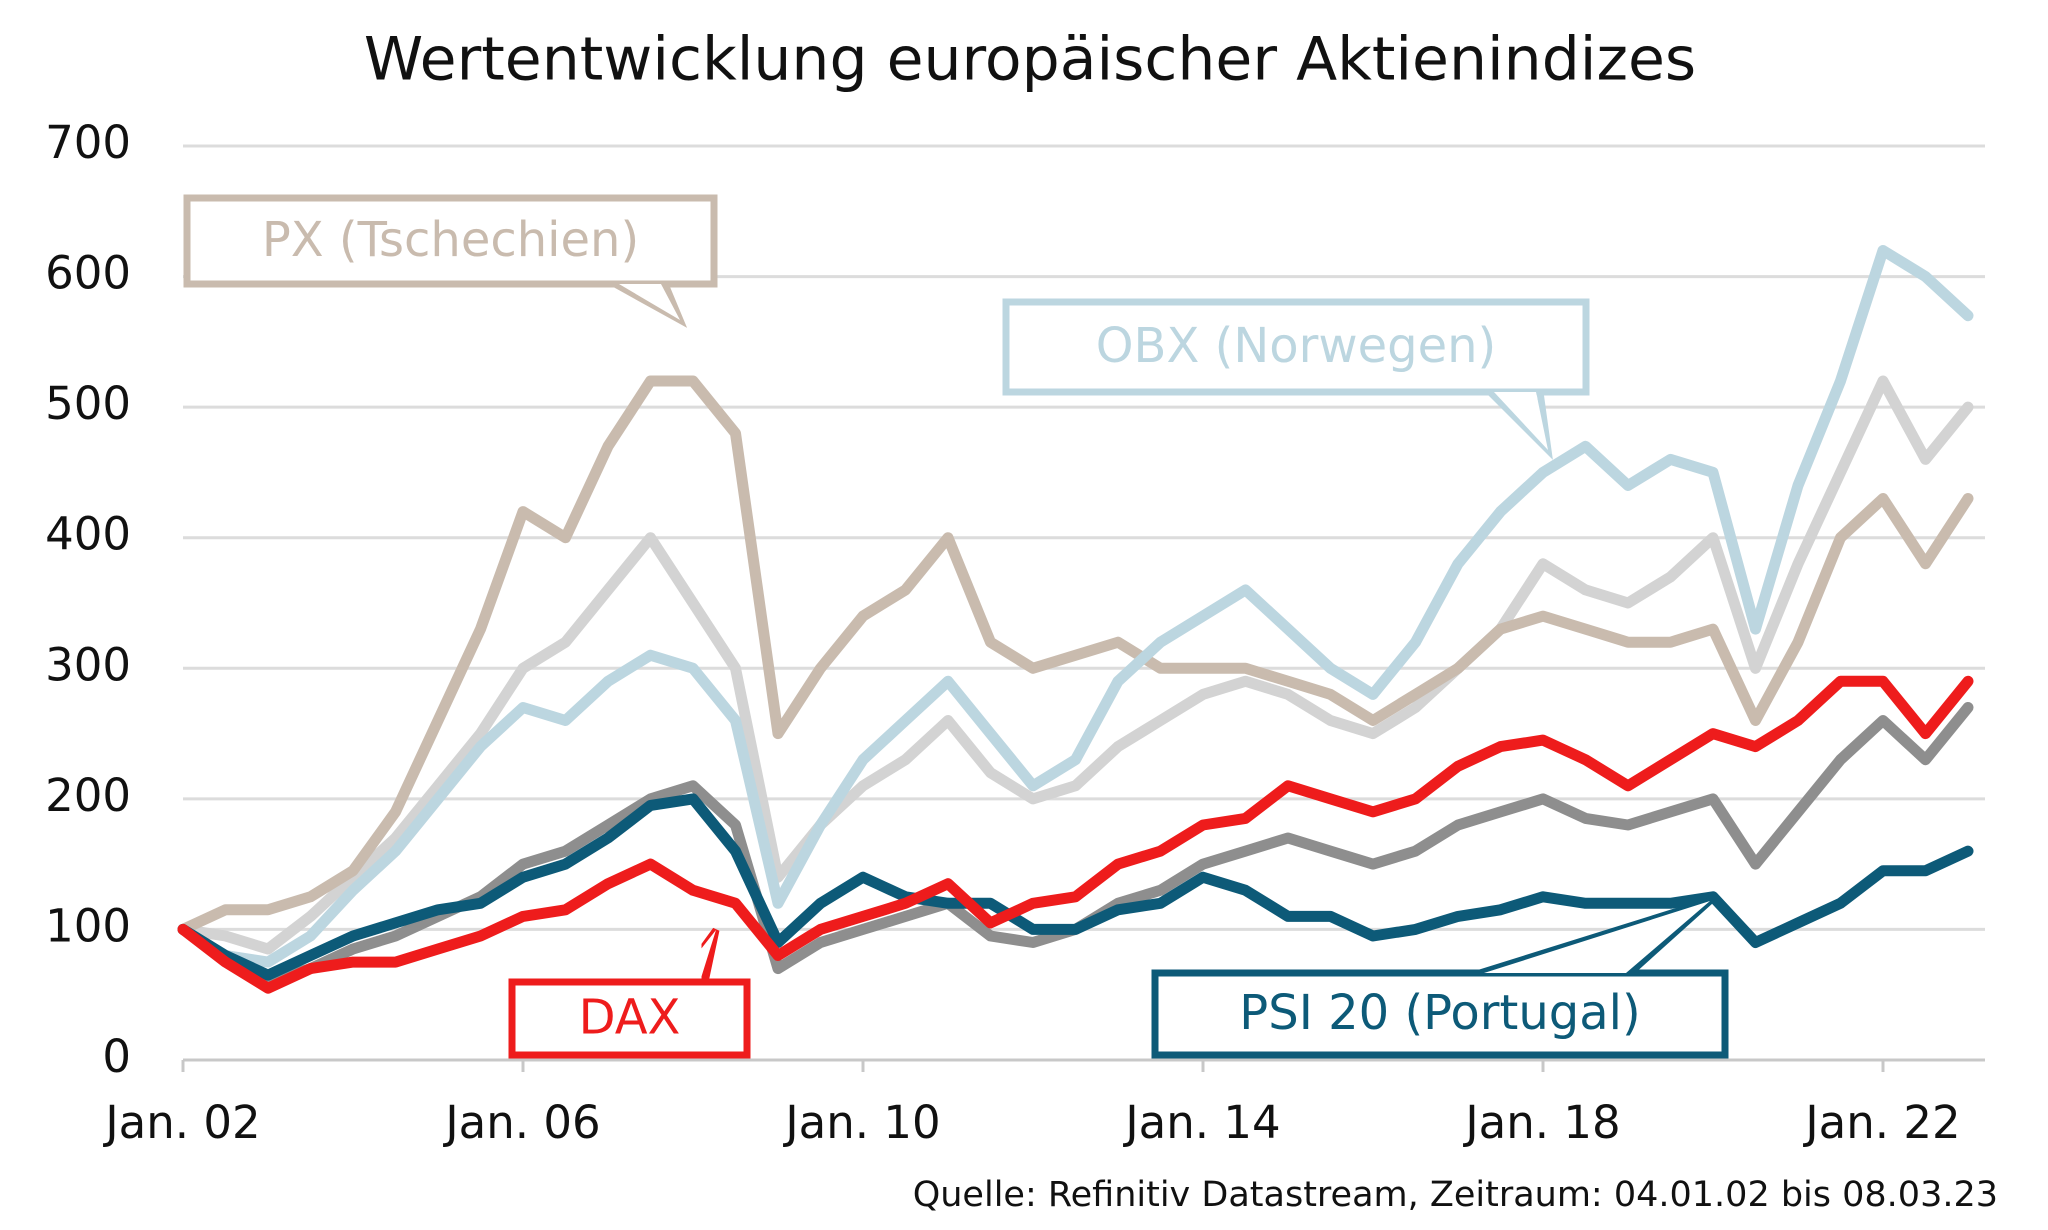  Describe the element at coordinates (521, 1122) in the screenshot. I see `x-tick-label: Jan. 06` at that location.